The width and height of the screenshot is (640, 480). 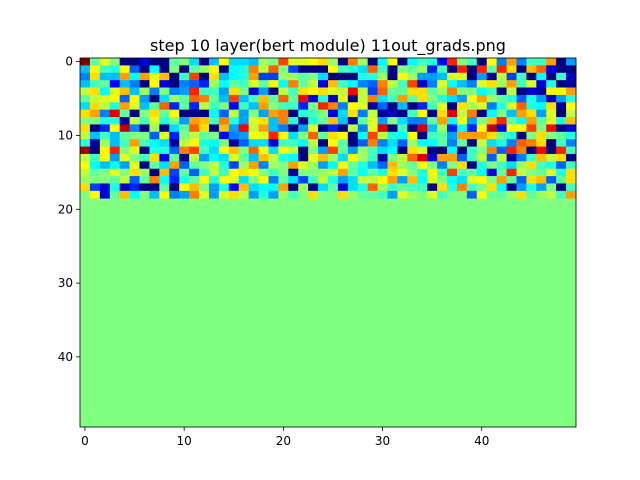 What do you see at coordinates (65, 357) in the screenshot?
I see `y-tick-label: 40` at bounding box center [65, 357].